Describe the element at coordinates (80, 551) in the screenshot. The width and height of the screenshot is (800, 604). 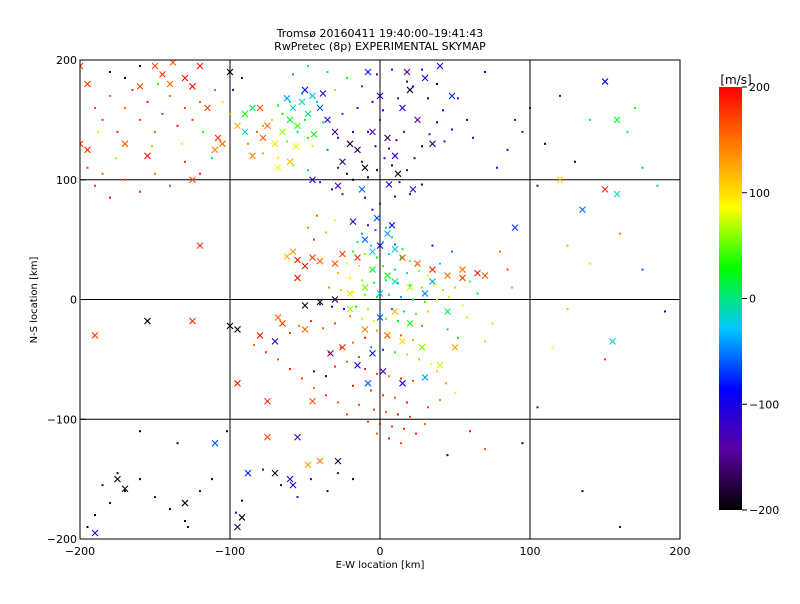
I see `x-tick-label: −200` at that location.